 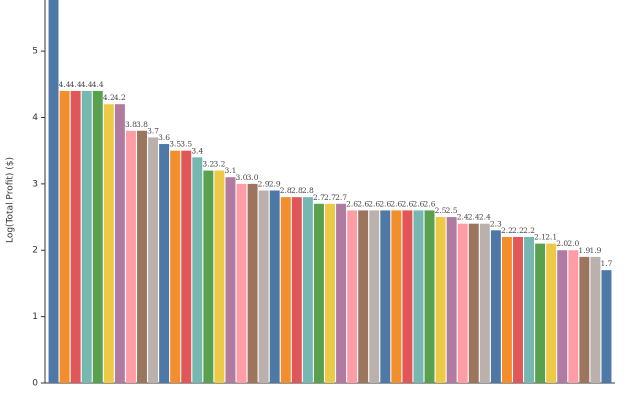 I want to click on y-tick-label: 4, so click(x=35, y=118).